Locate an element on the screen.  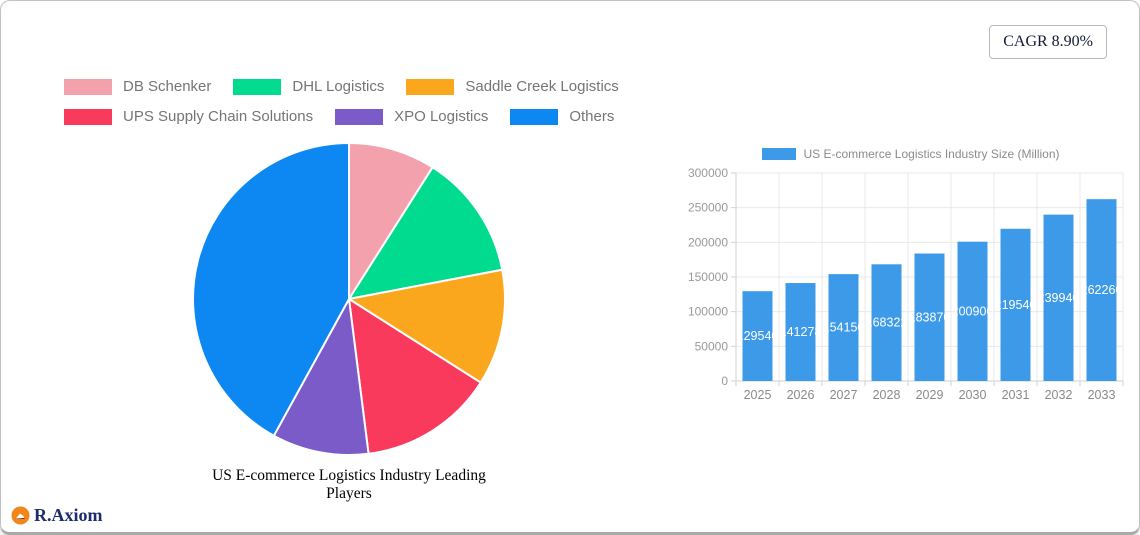
bar-2028 is located at coordinates (886, 322).